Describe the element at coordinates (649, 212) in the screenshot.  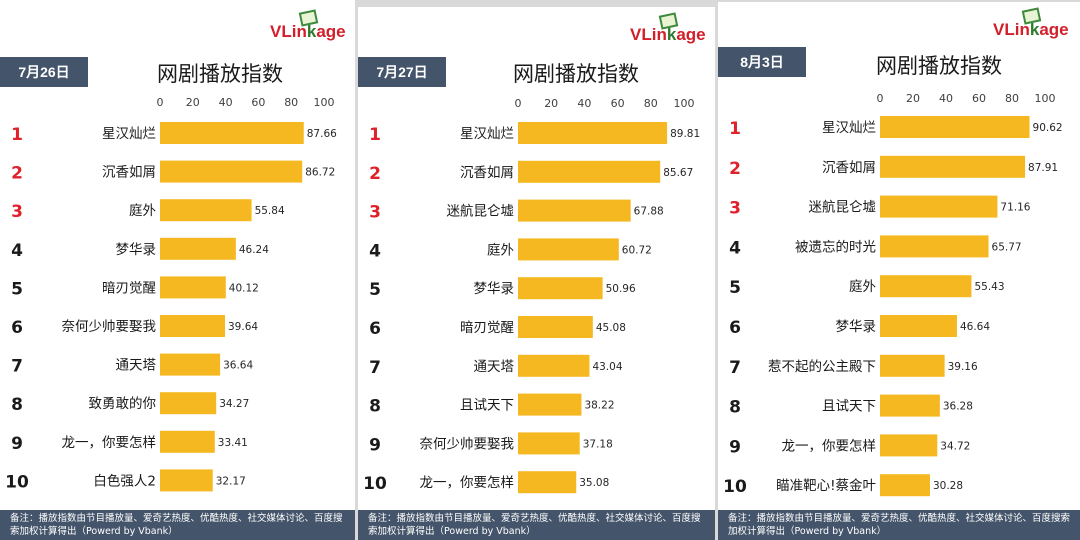
I see `data-label: 67.88` at that location.